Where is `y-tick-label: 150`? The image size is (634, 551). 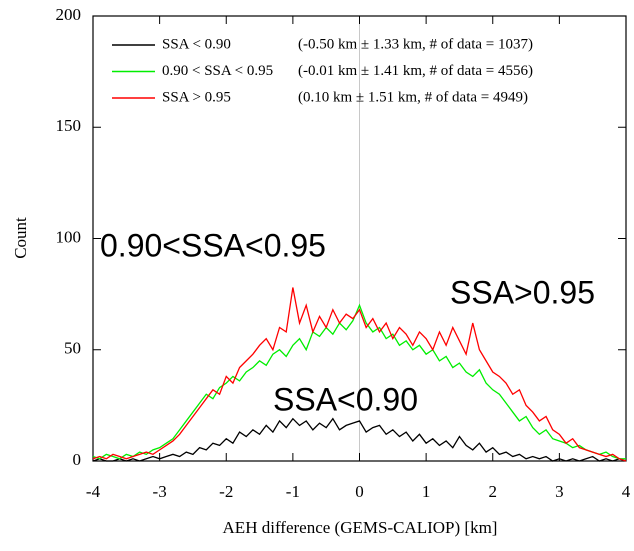
y-tick-label: 150 is located at coordinates (69, 125).